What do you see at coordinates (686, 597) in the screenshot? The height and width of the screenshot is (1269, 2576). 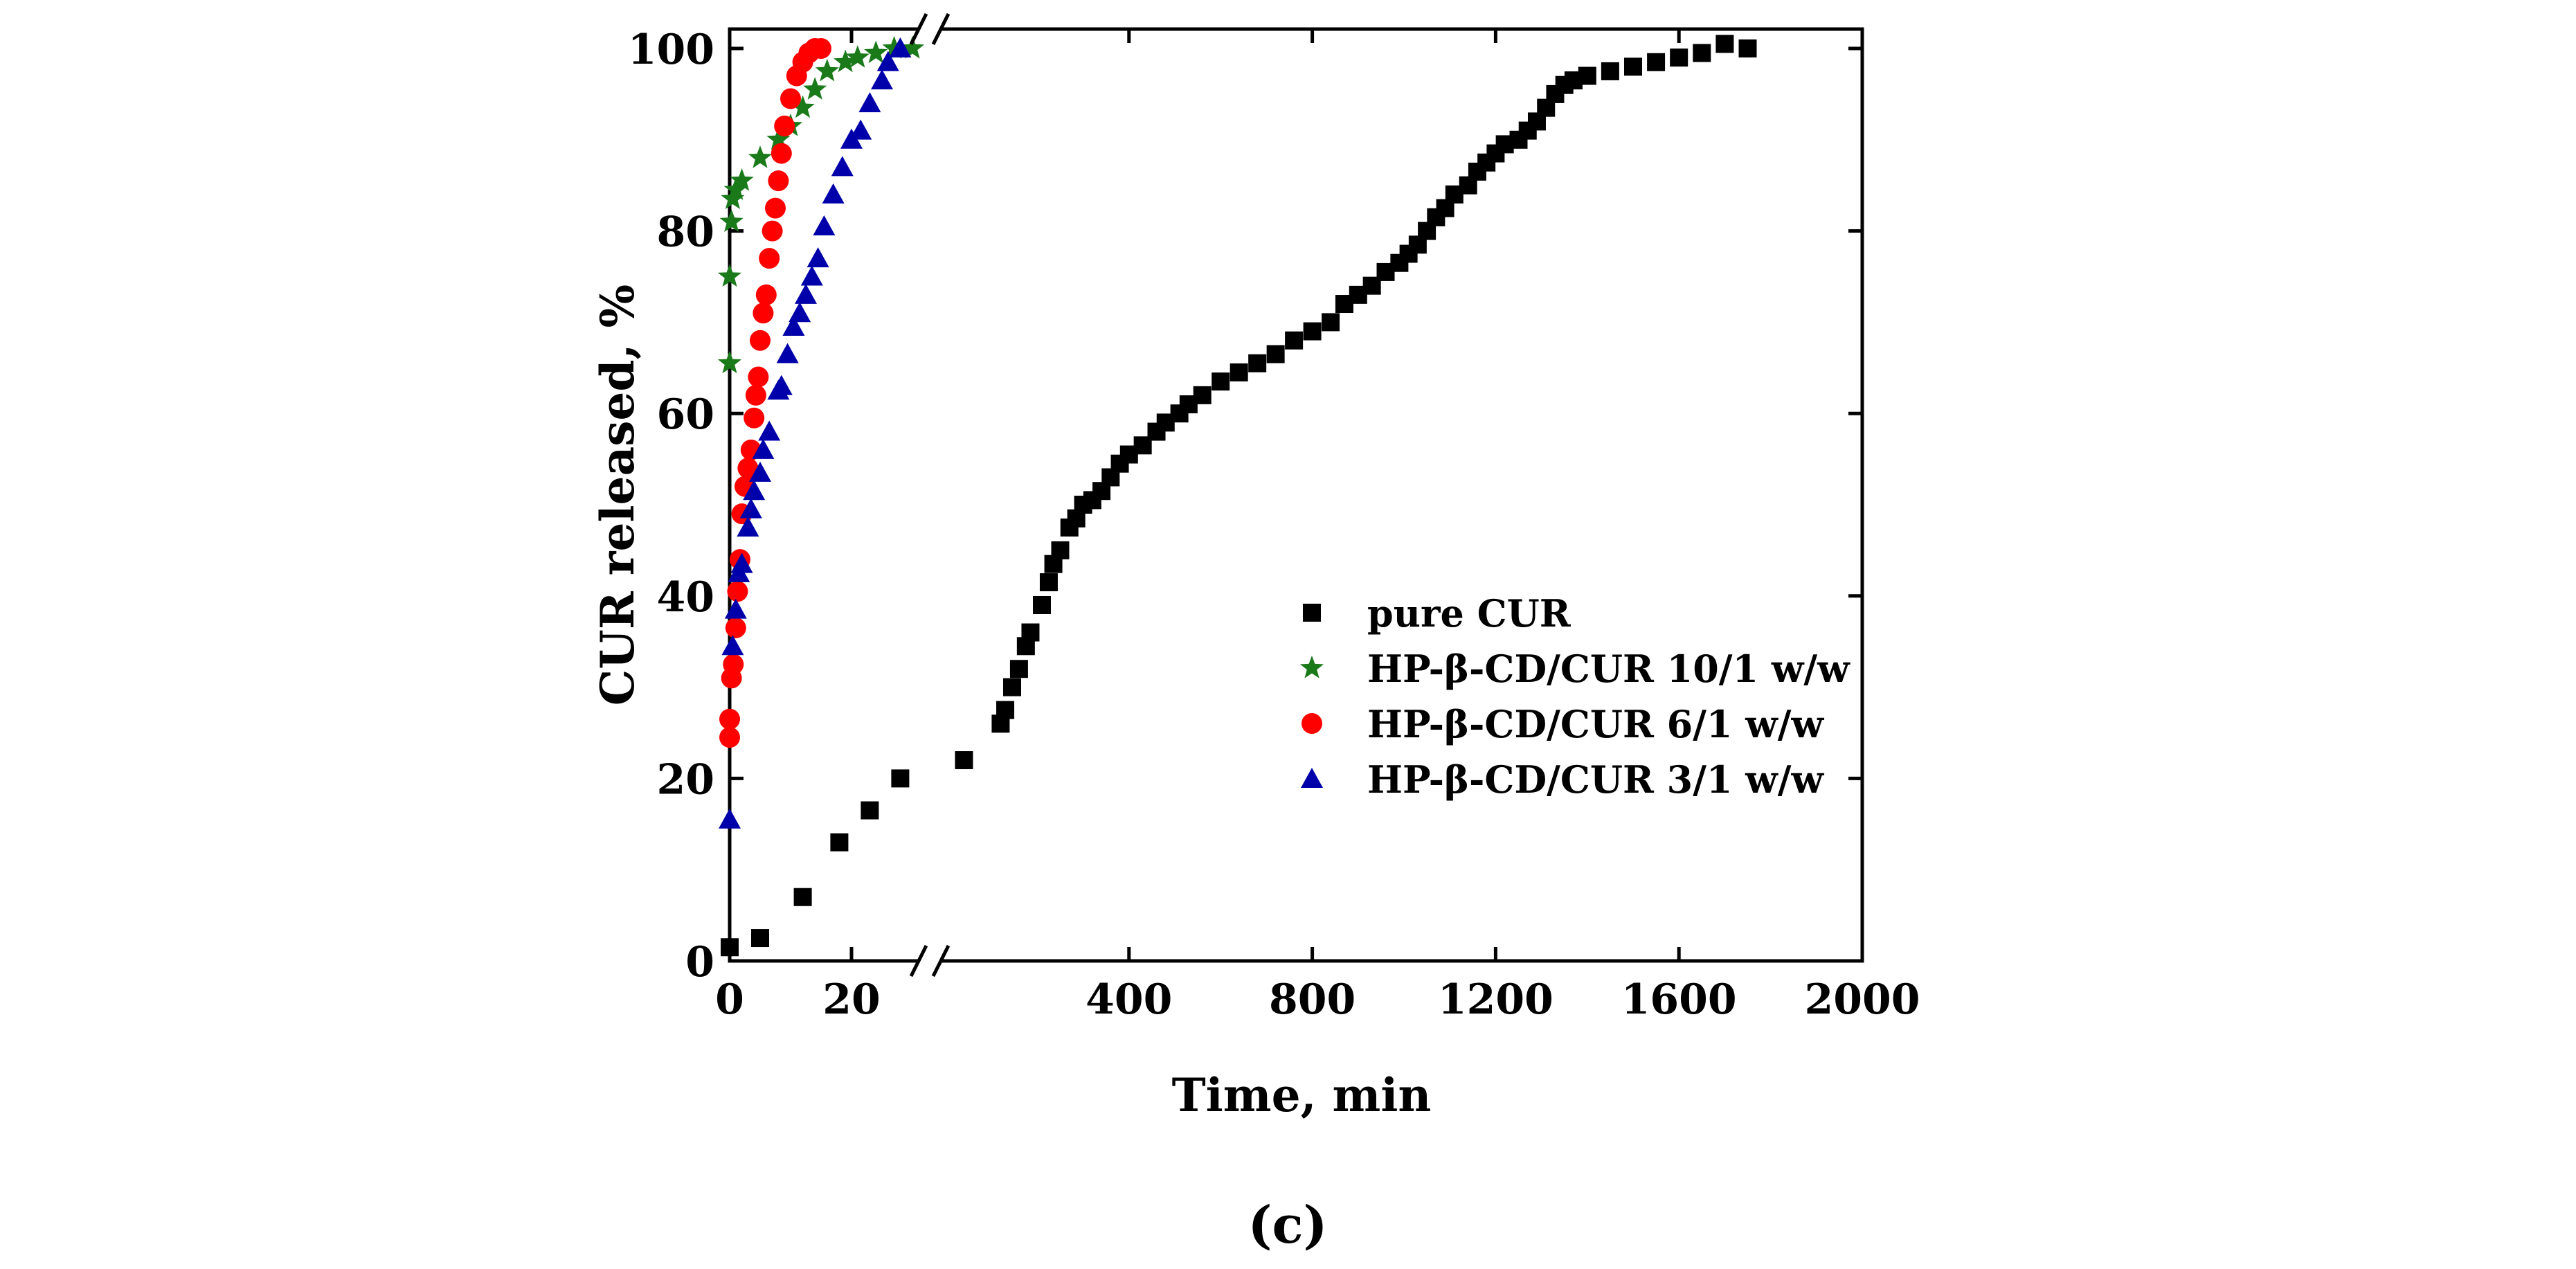 I see `y-tick-label: 40` at bounding box center [686, 597].